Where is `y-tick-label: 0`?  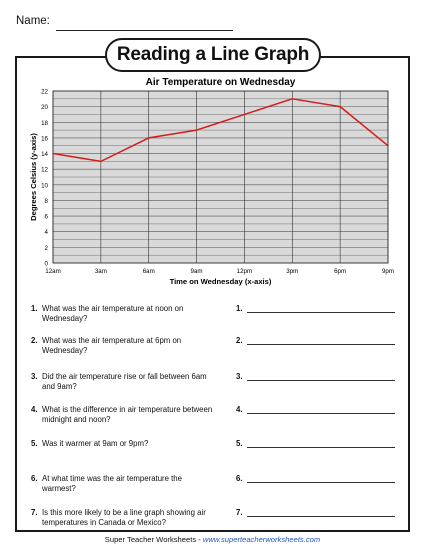
y-tick-label: 0 is located at coordinates (47, 264).